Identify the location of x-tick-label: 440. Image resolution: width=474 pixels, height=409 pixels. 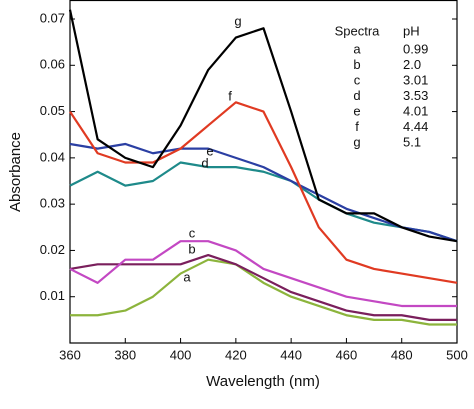
(291, 354).